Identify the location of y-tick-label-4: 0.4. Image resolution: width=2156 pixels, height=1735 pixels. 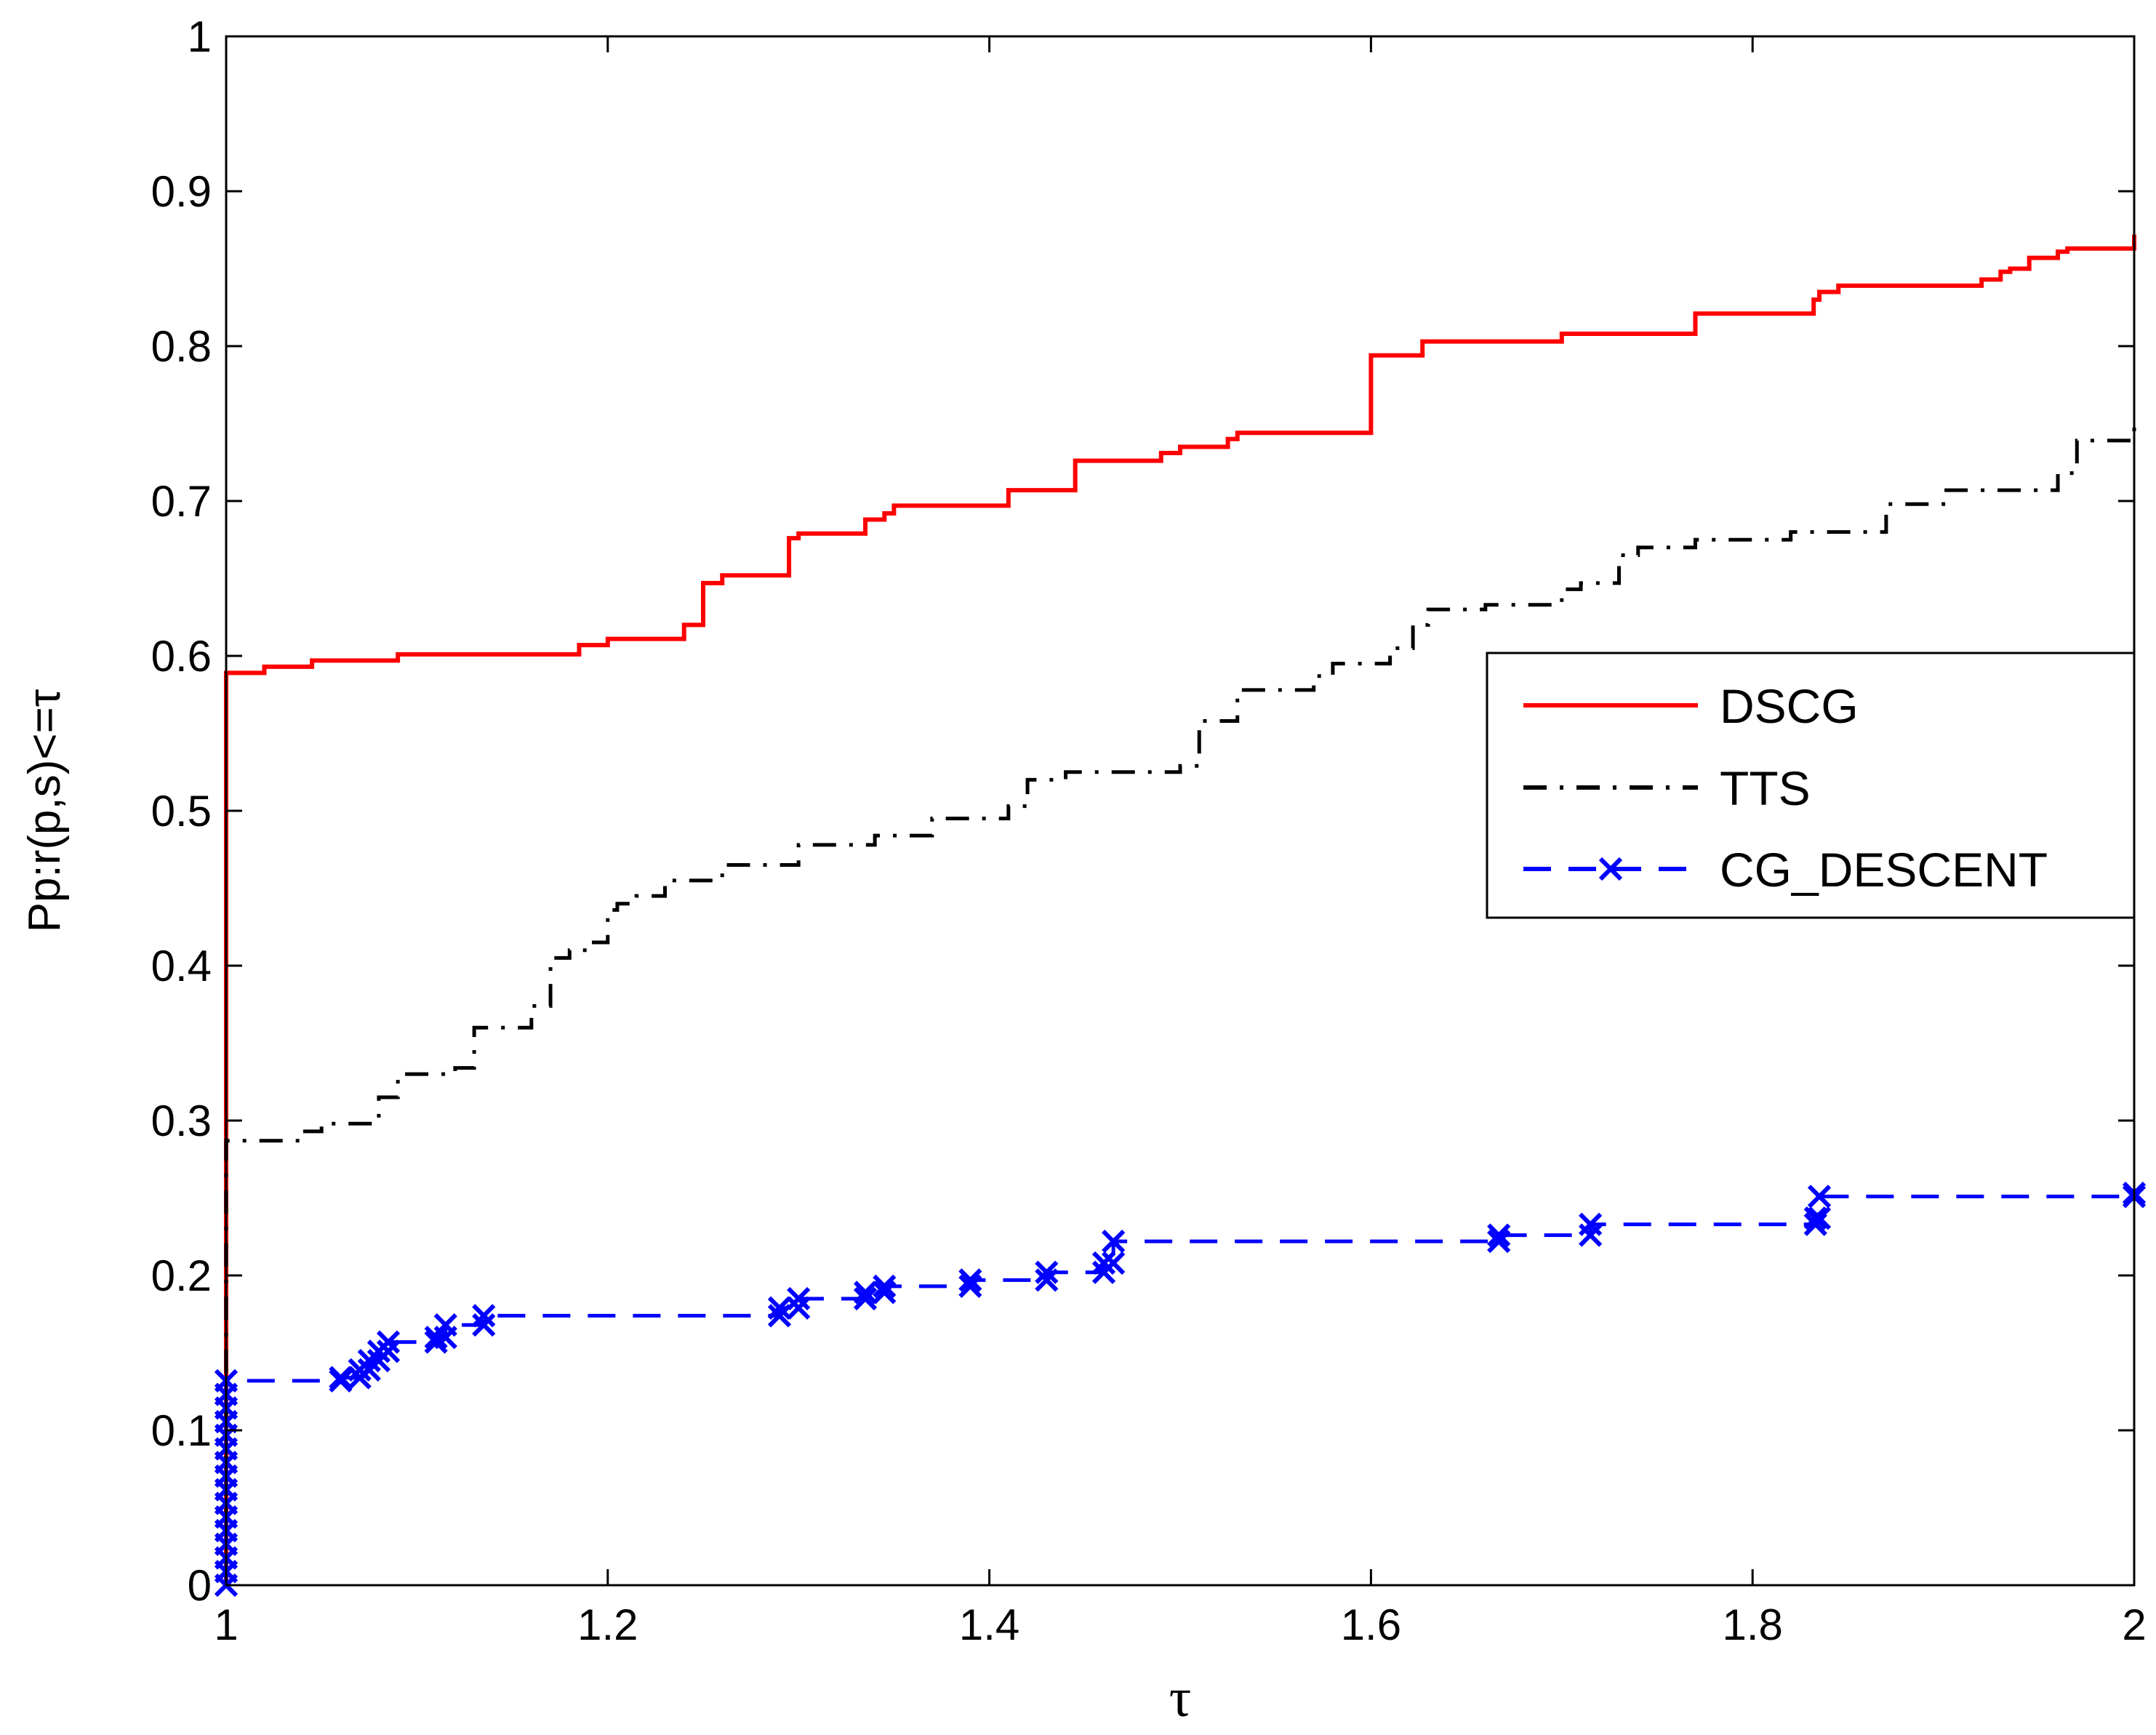
(181, 966).